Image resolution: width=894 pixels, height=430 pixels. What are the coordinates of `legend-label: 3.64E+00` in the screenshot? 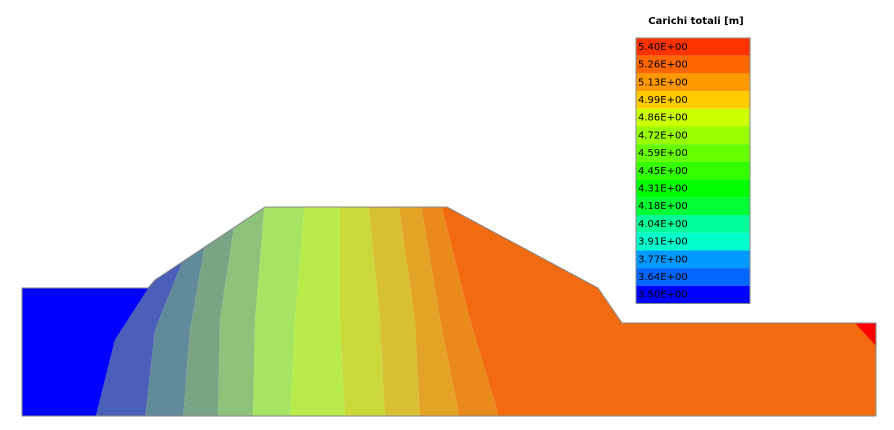 It's located at (663, 277).